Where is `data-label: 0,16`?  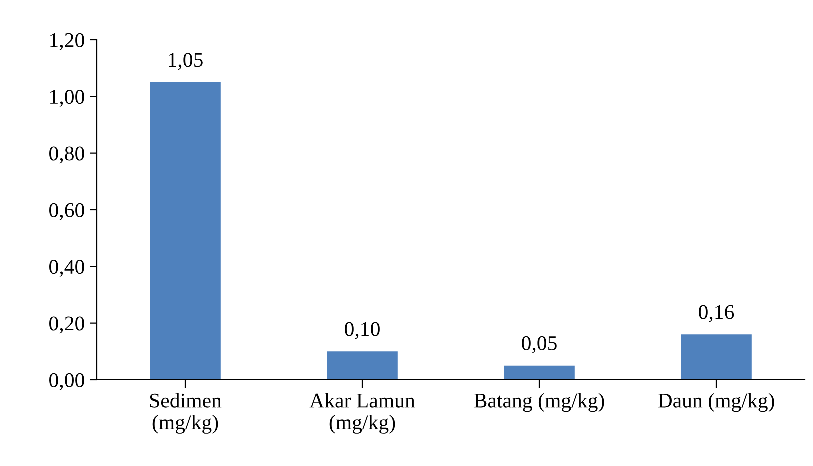
data-label: 0,16 is located at coordinates (716, 313).